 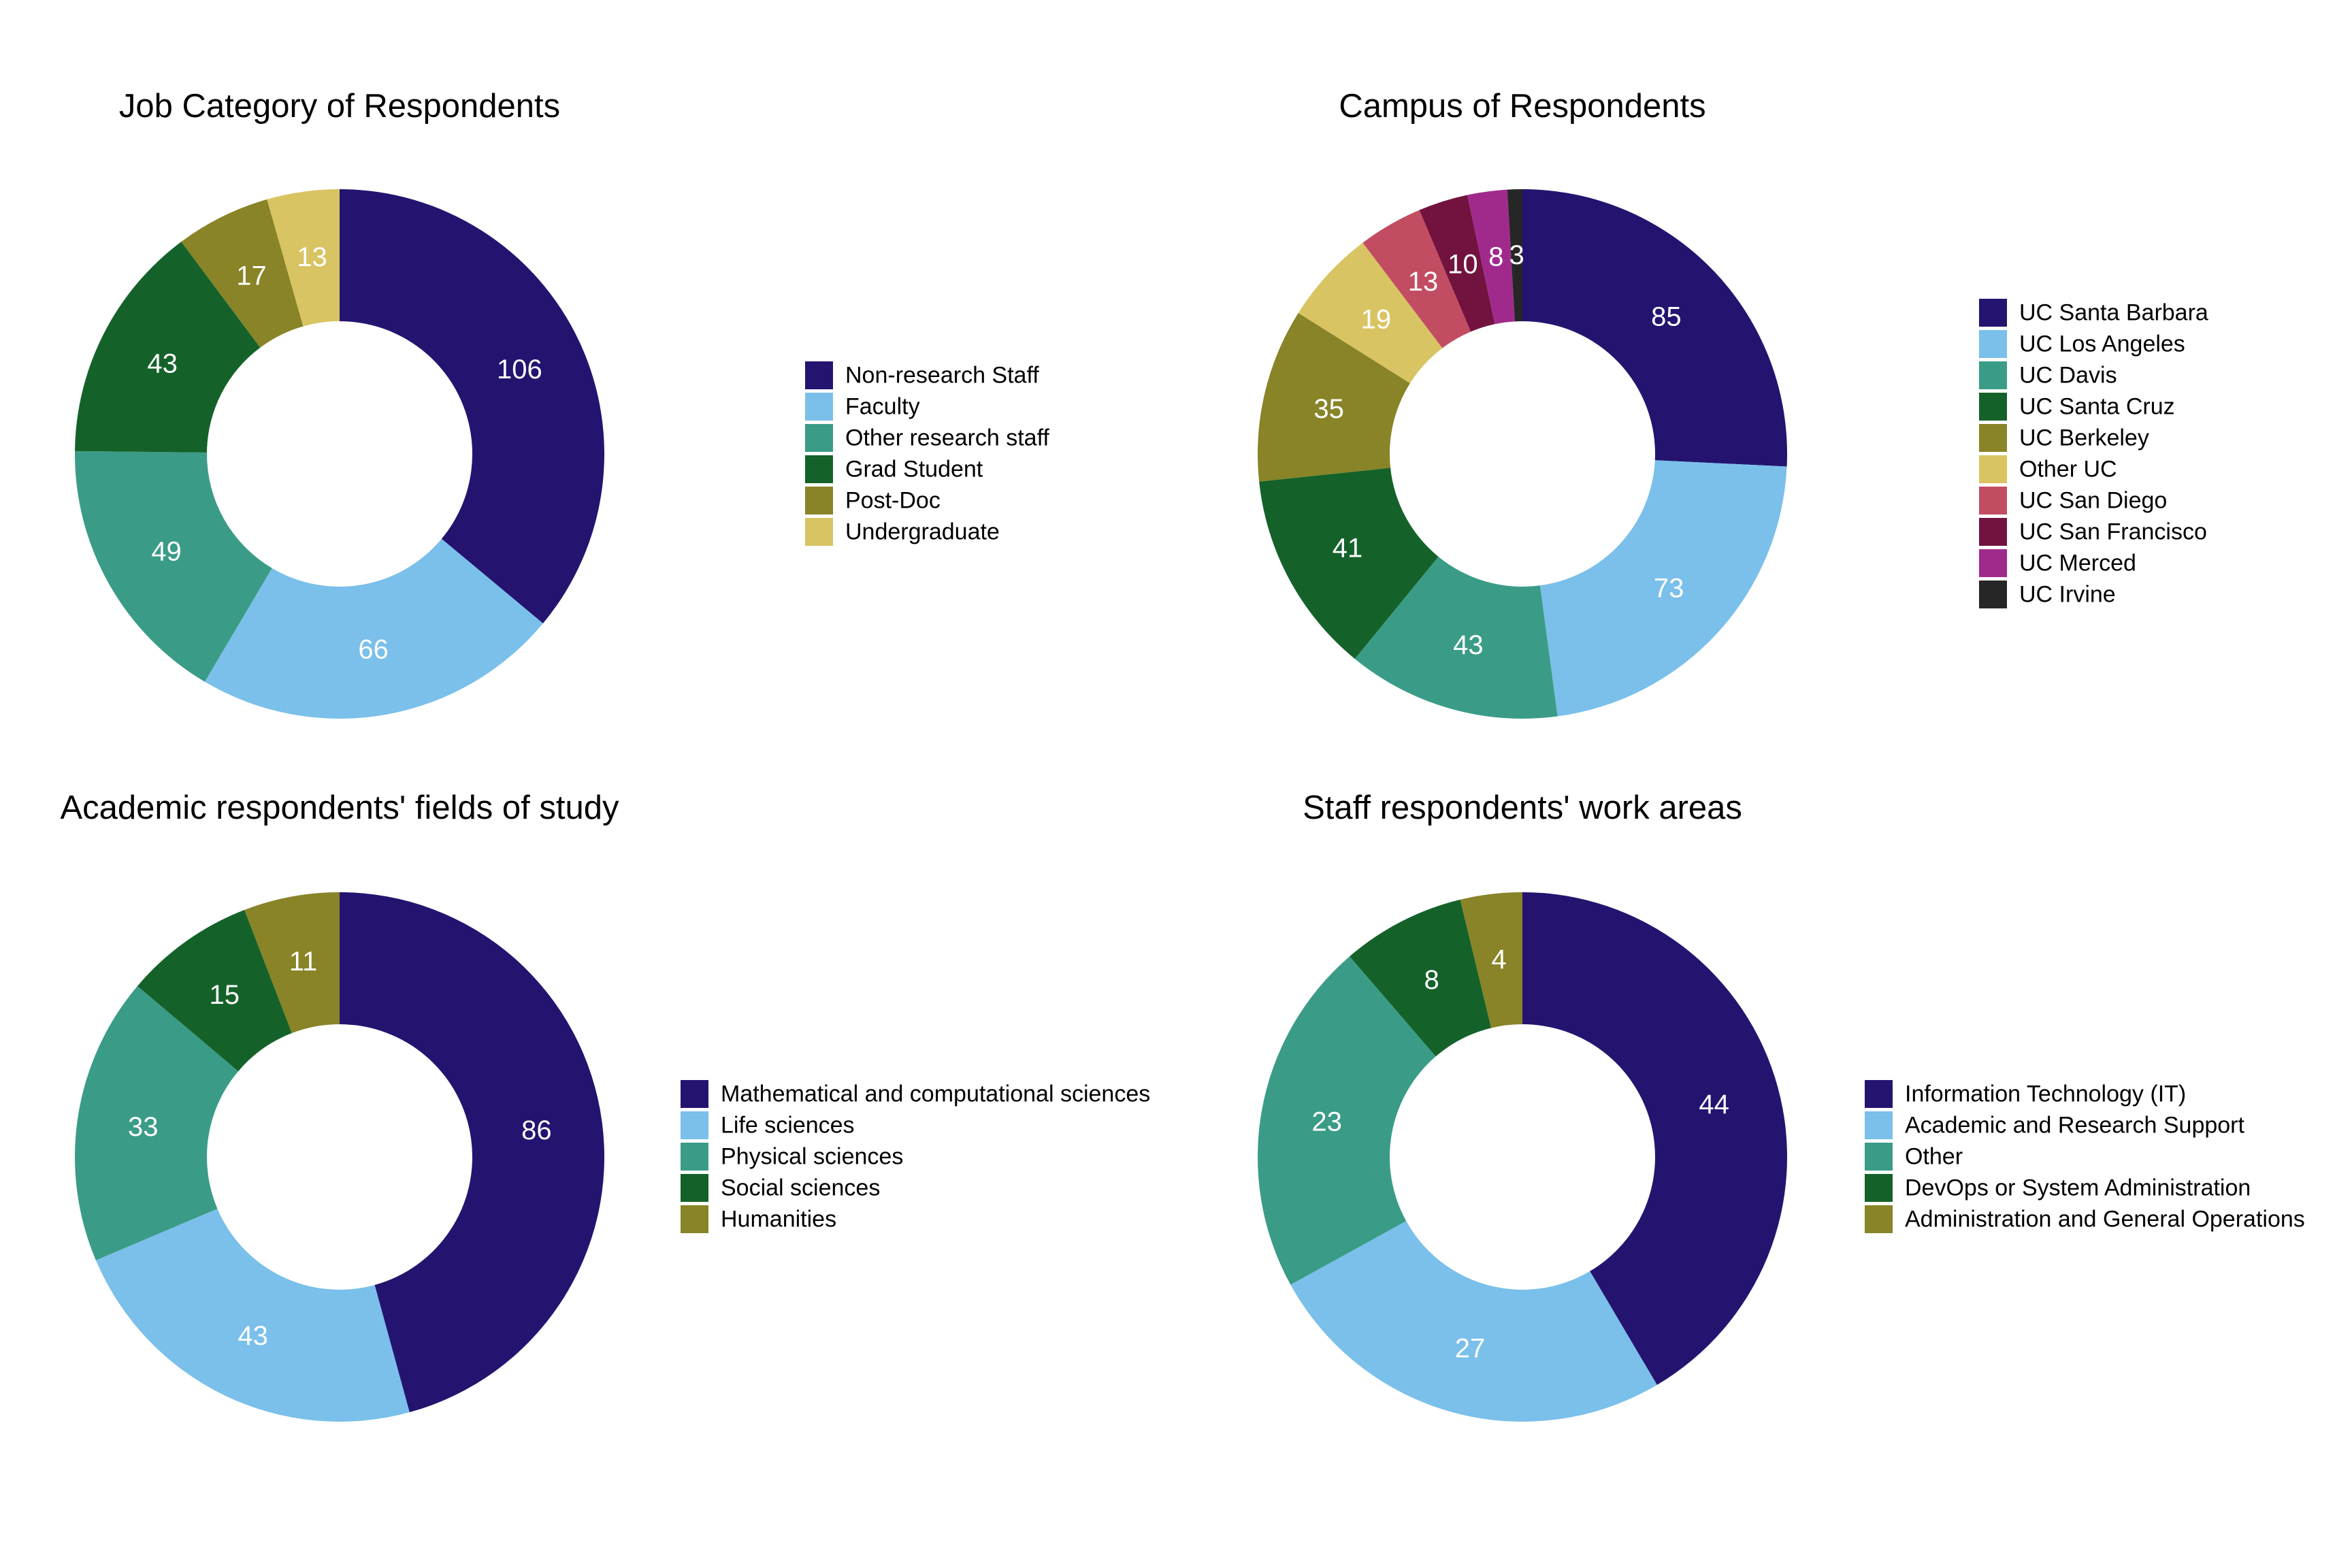 I want to click on slice-value-label: 17, so click(x=252, y=276).